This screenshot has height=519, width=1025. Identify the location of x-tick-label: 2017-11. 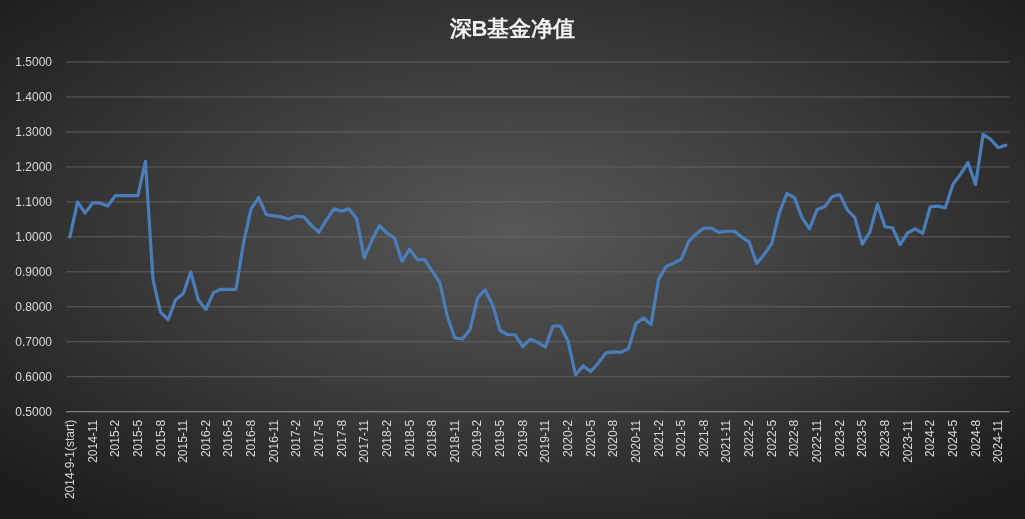
(364, 441).